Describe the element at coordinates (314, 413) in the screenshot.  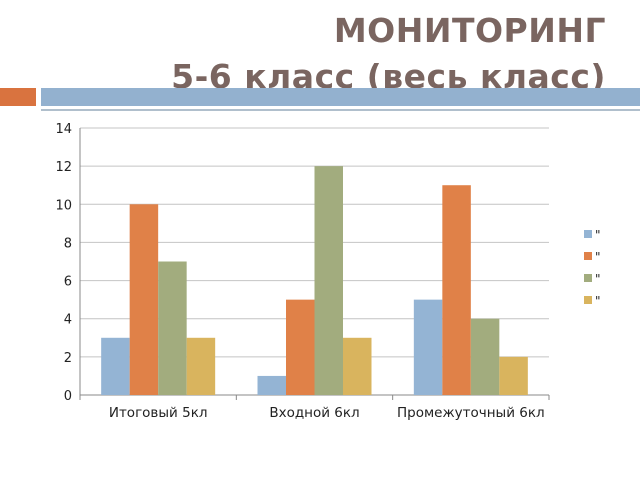
I see `x-tick-label: Входной 6кл` at that location.